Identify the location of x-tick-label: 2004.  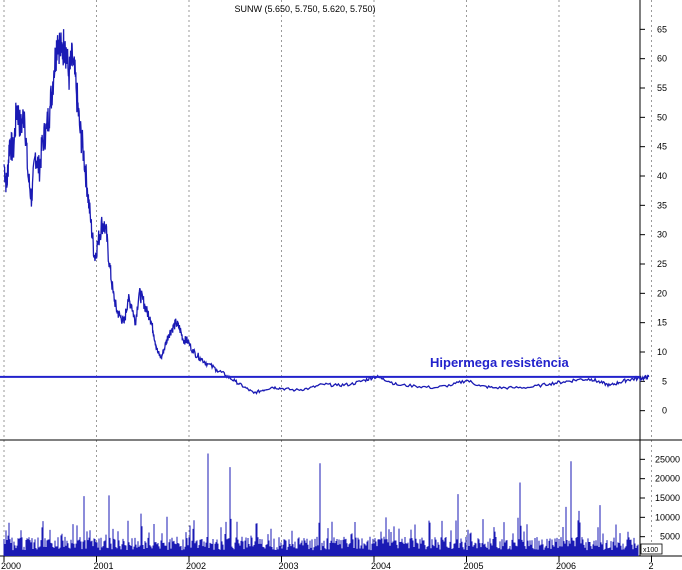
(381, 565).